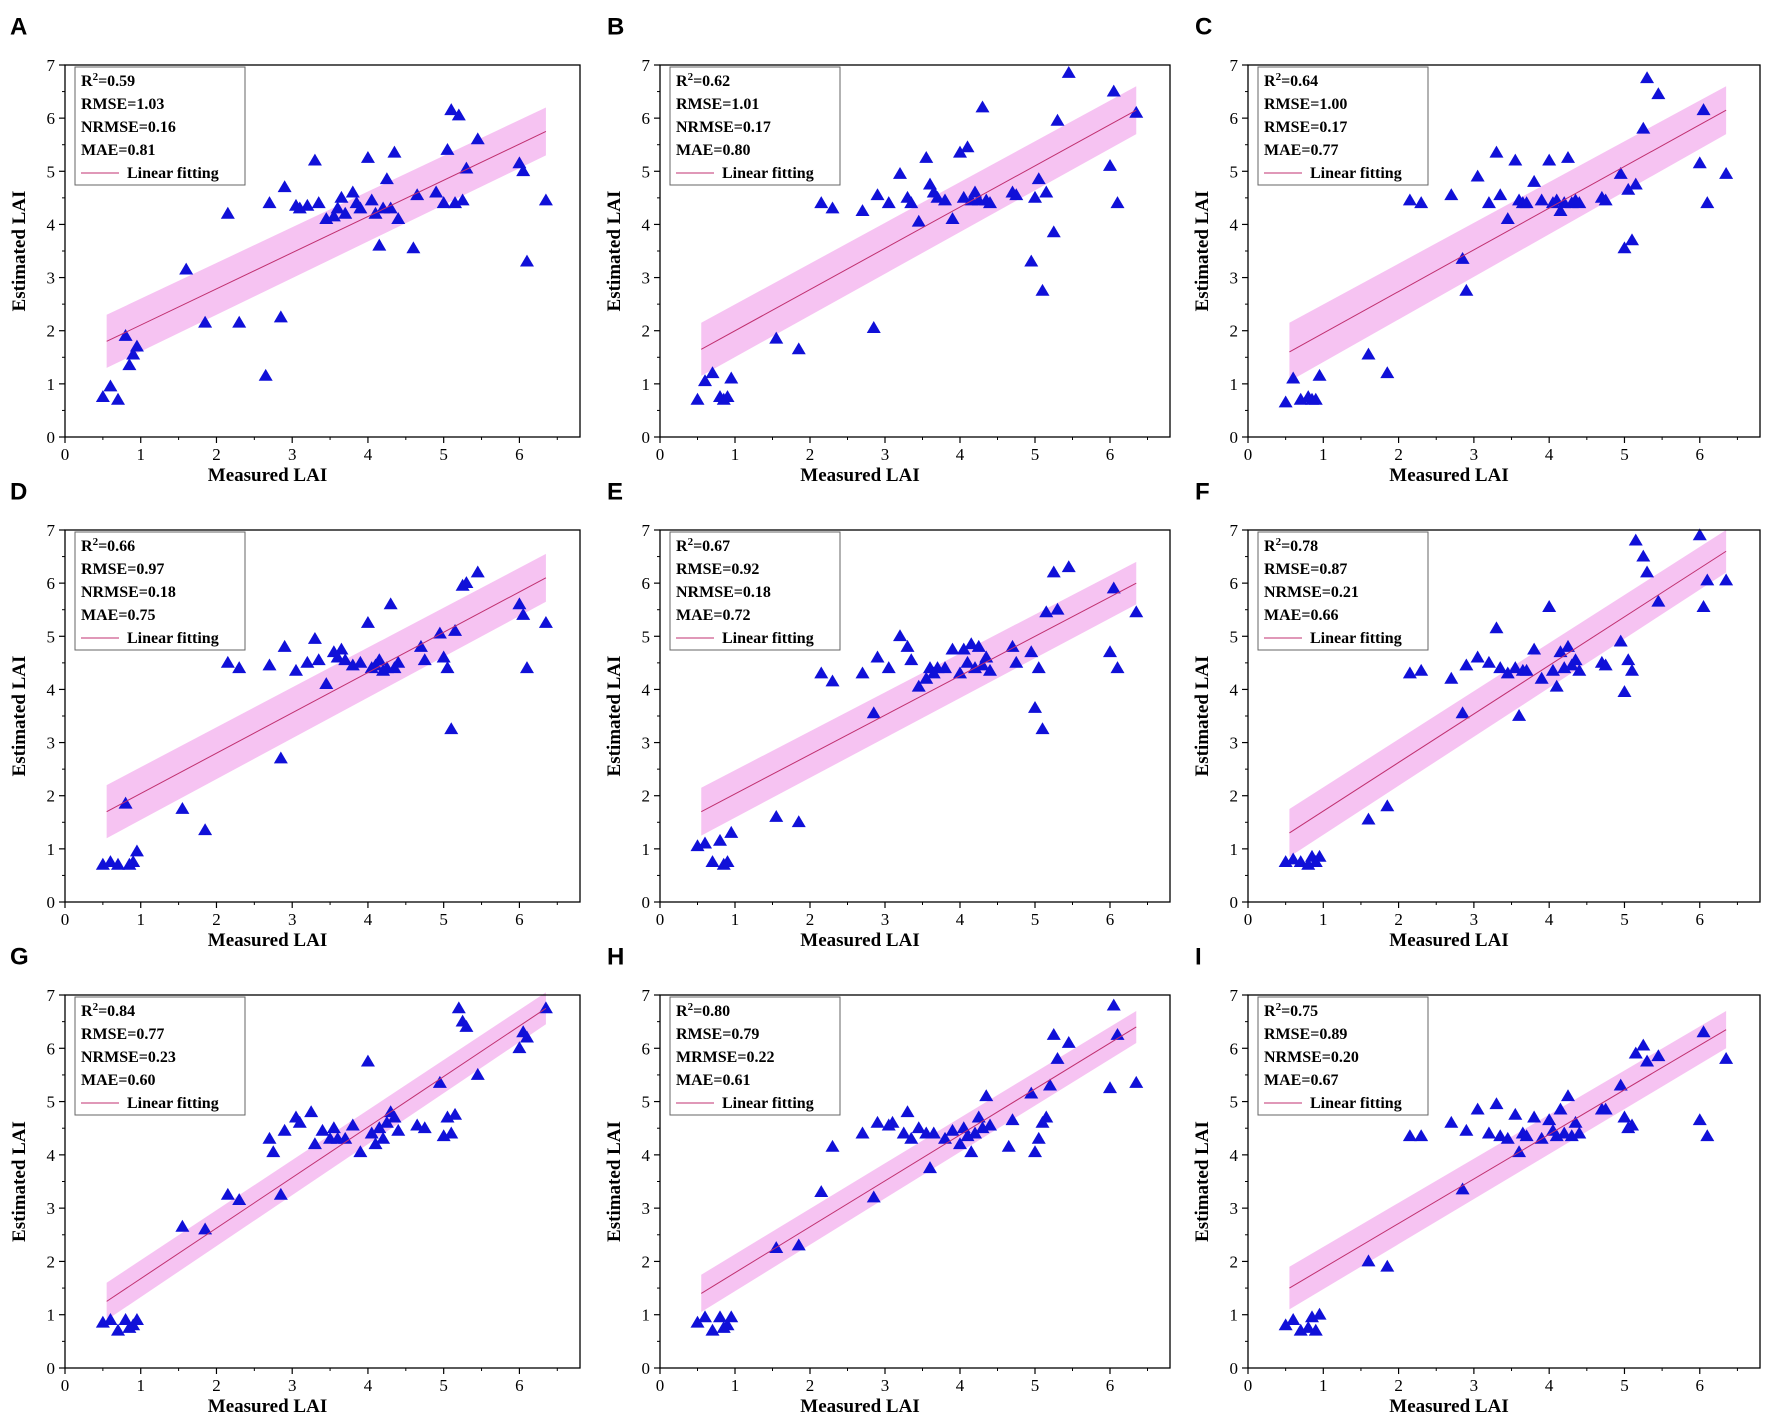 This screenshot has width=1772, height=1418. Describe the element at coordinates (711, 81) in the screenshot. I see `stat-value: =0.62` at that location.